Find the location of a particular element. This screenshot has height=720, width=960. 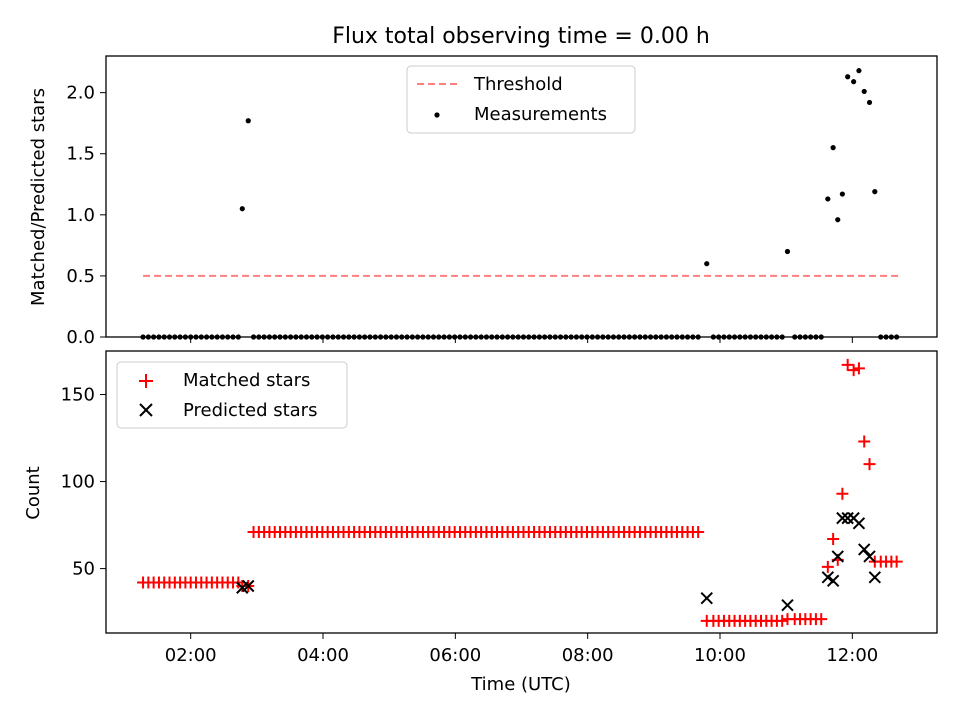

ratio-y-tick-label: 0.5 is located at coordinates (80, 276).